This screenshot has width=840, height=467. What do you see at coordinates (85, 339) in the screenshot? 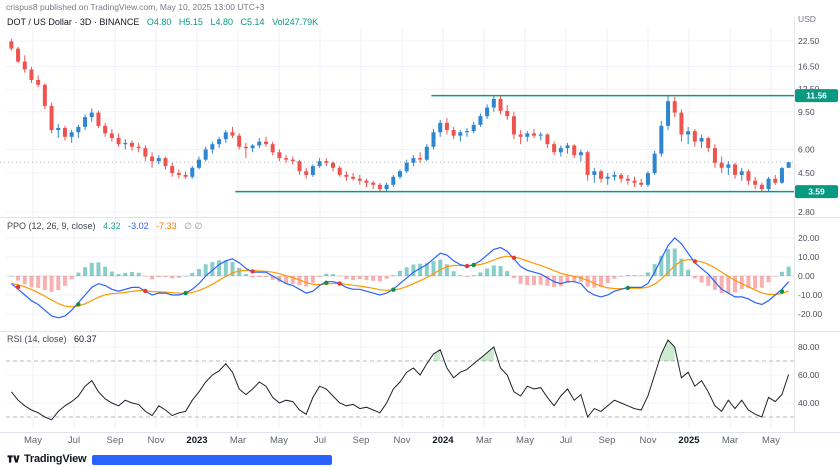
I see `rsi-value: 60.37` at bounding box center [85, 339].